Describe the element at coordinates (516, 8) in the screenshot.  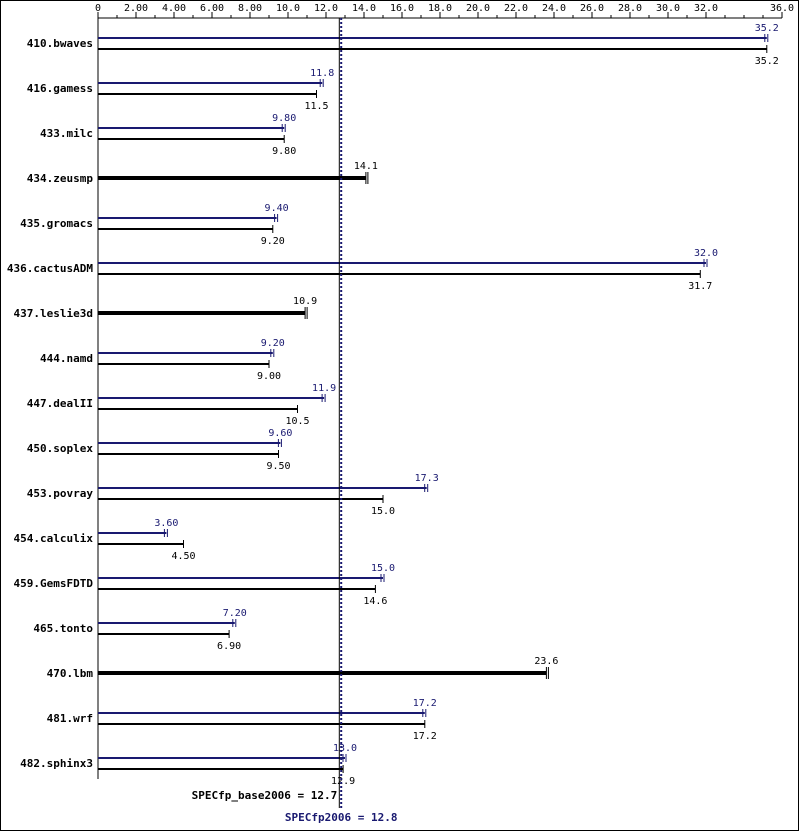
I see `x-tick-label: 22.0` at that location.